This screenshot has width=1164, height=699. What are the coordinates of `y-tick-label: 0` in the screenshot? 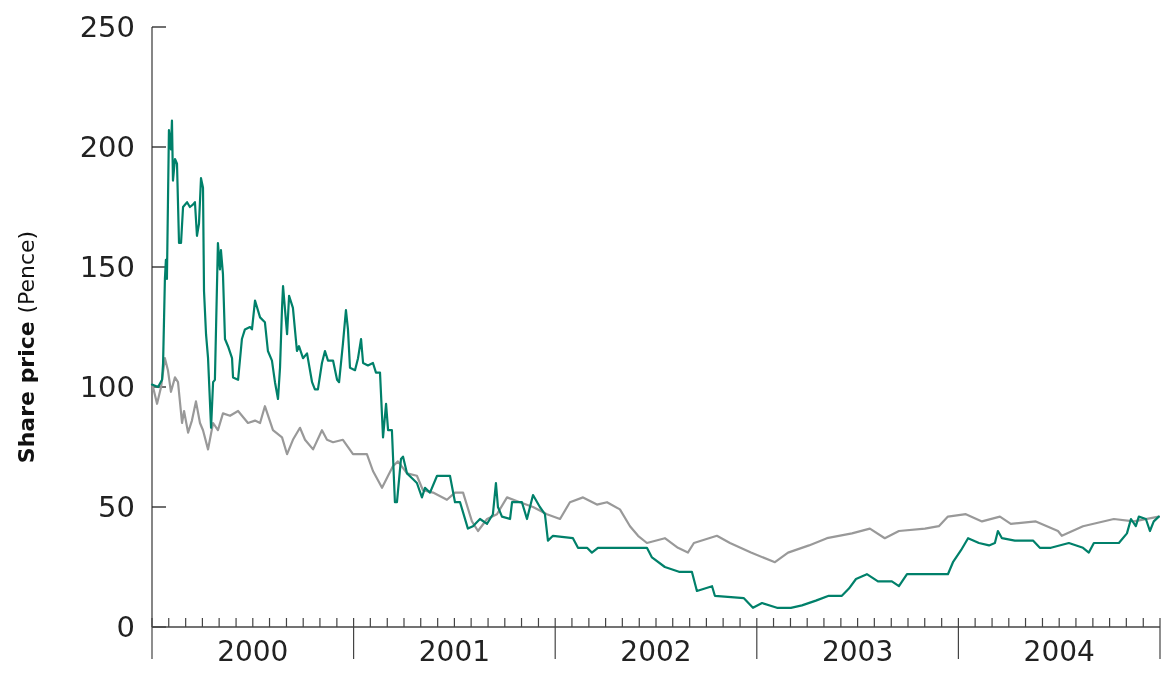 It's located at (125, 627).